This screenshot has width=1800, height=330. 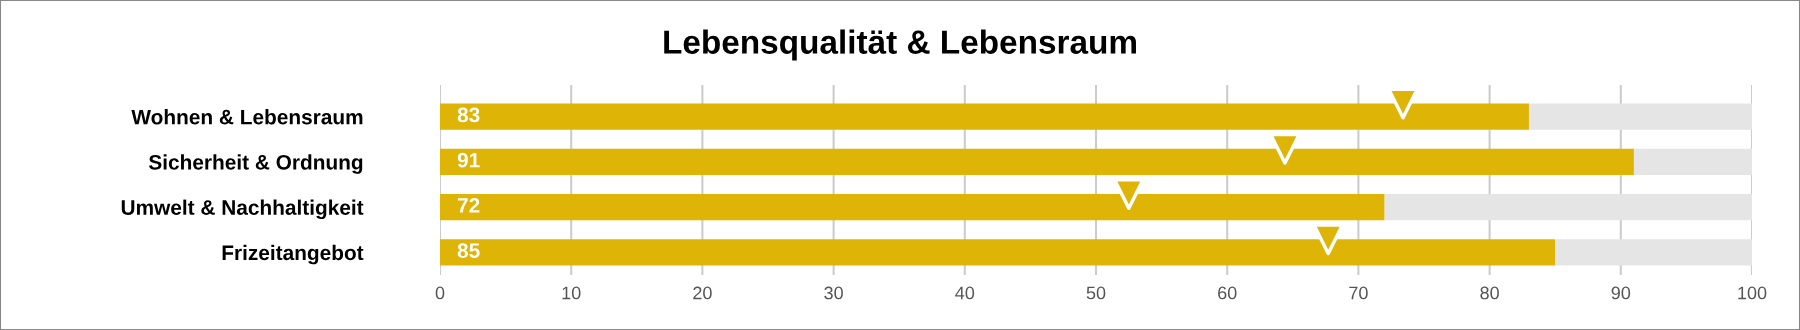 What do you see at coordinates (468, 205) in the screenshot?
I see `data-label: 72` at bounding box center [468, 205].